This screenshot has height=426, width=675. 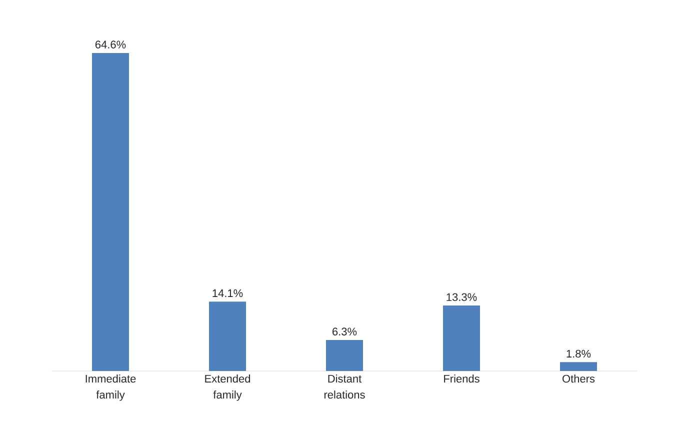 What do you see at coordinates (227, 293) in the screenshot?
I see `data-label: 14.1%` at bounding box center [227, 293].